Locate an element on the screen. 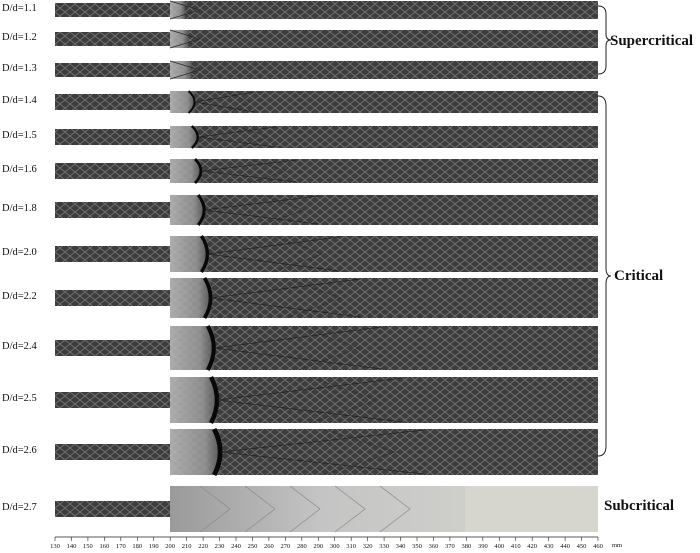  axis-tick-label: 450 is located at coordinates (581, 546).